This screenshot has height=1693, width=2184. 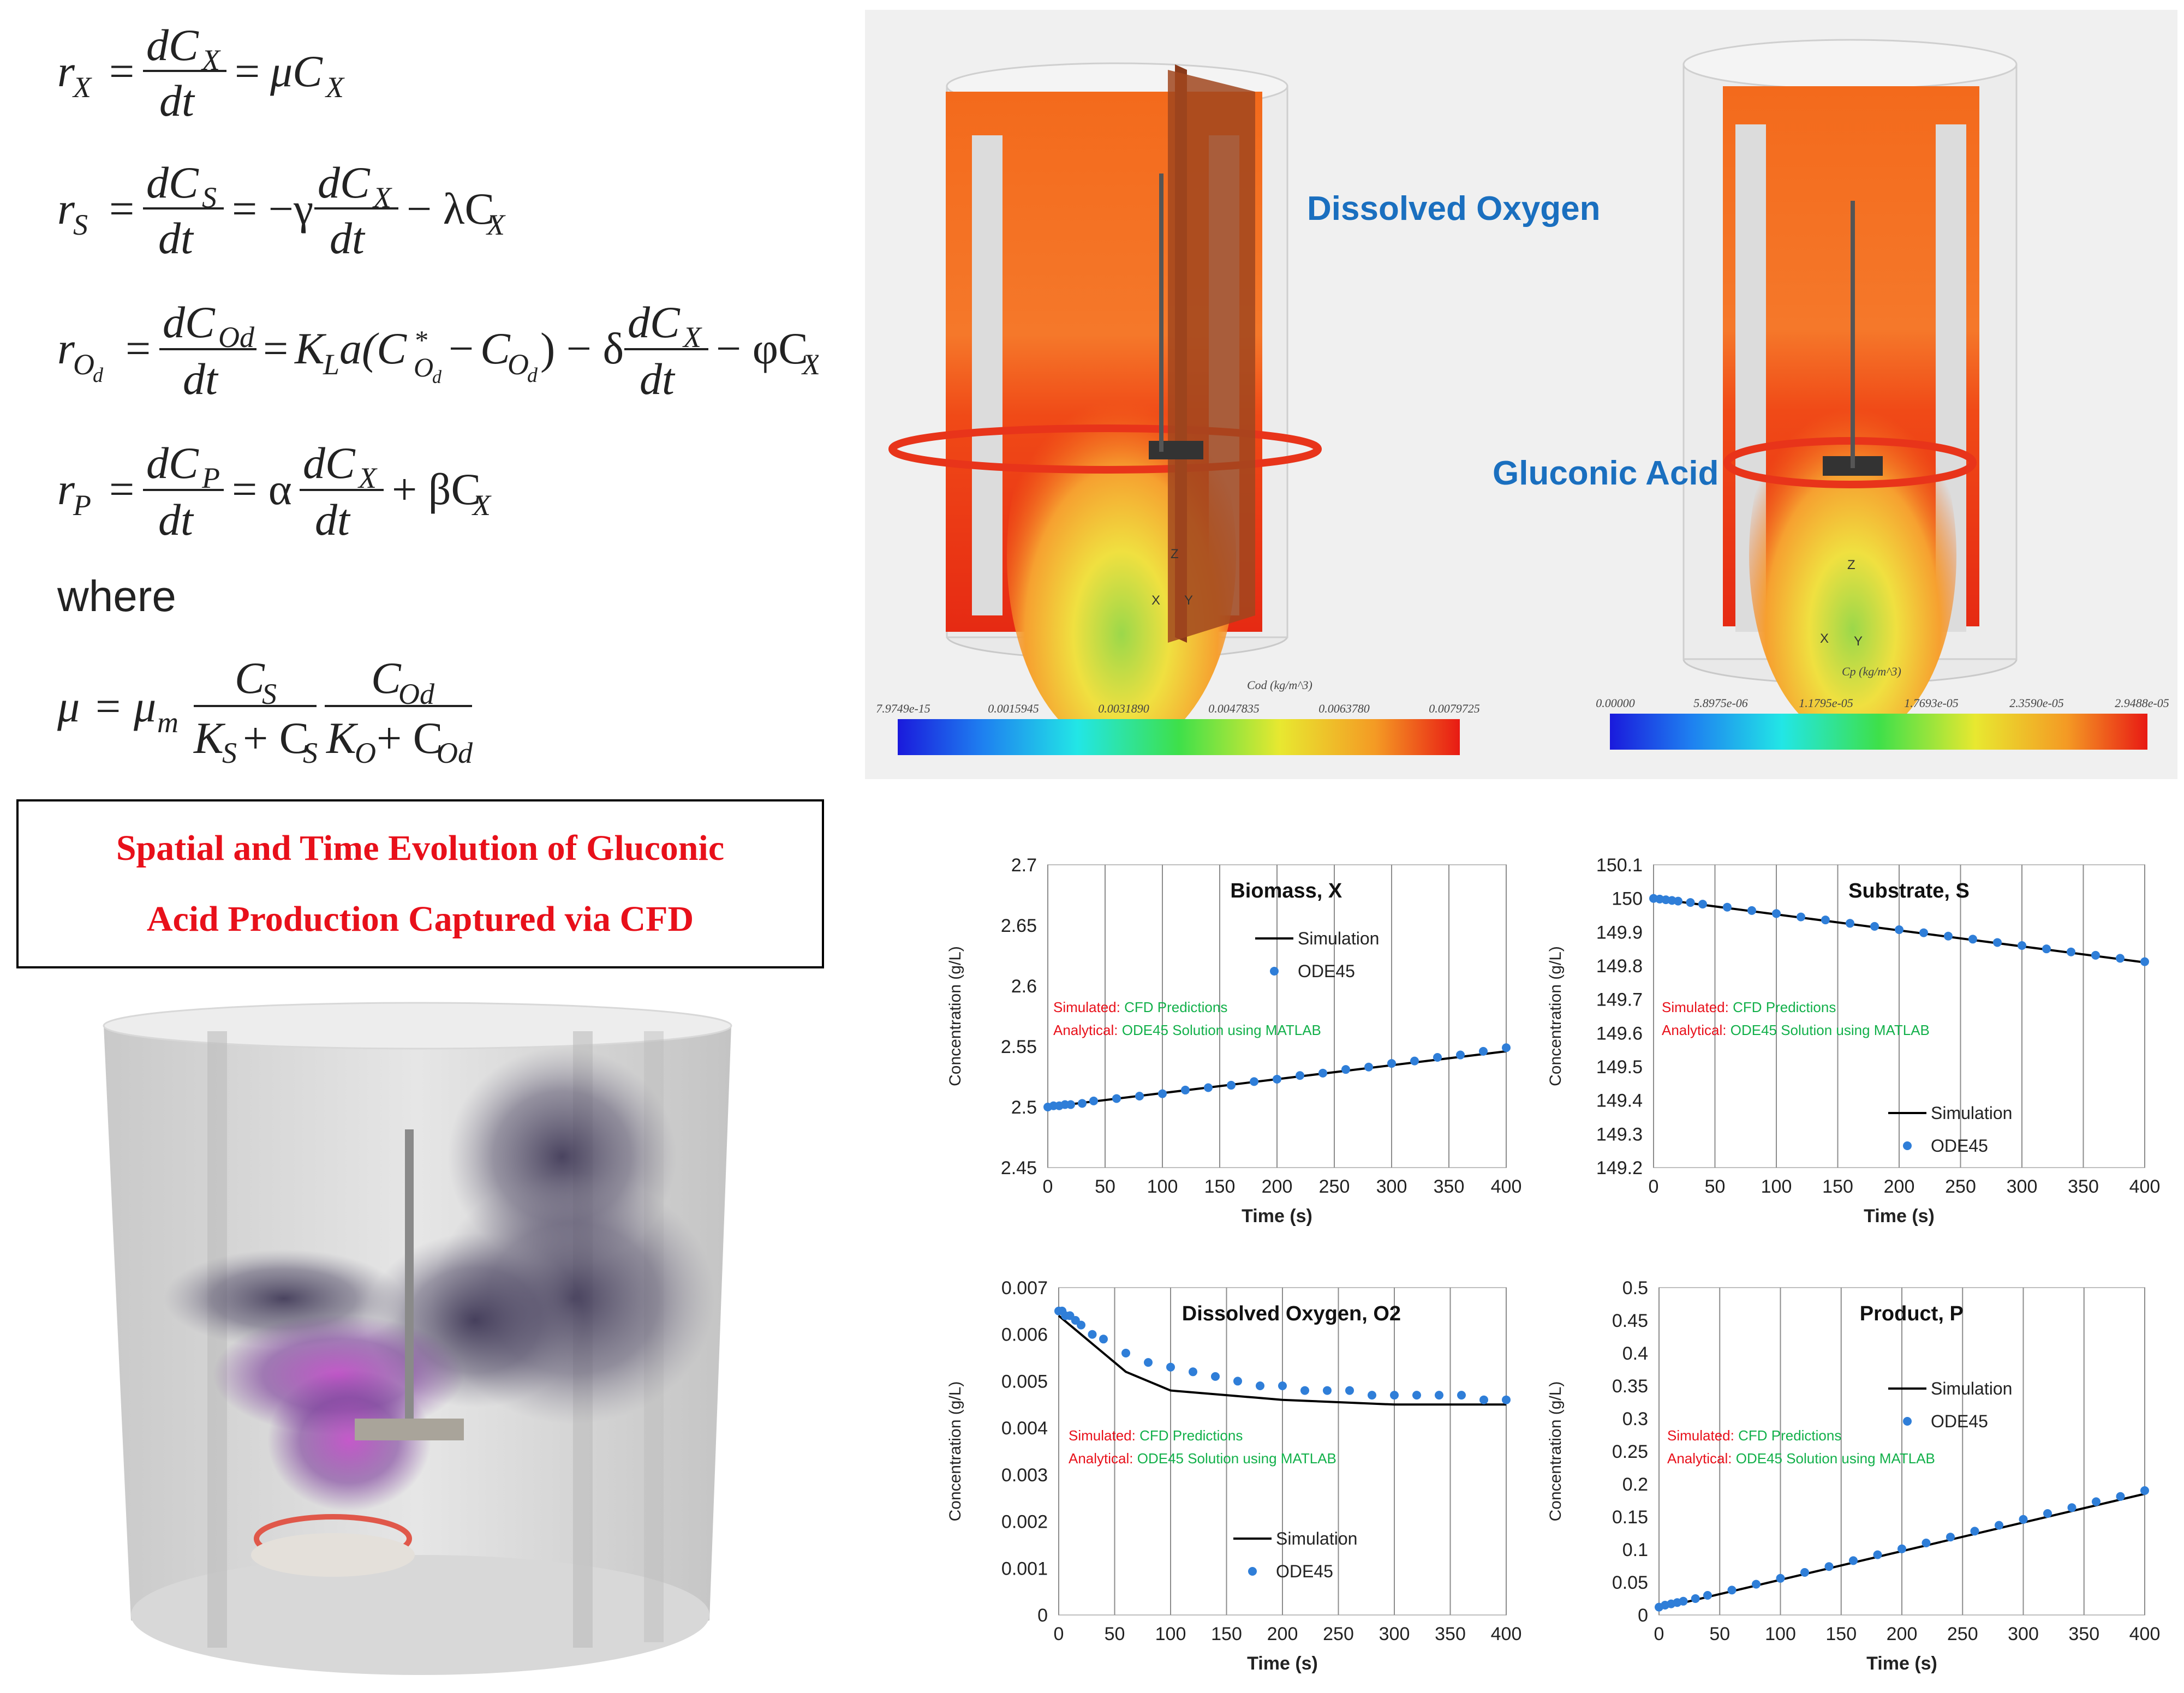 What do you see at coordinates (262, 489) in the screenshot?
I see `svg-text: = α` at bounding box center [262, 489].